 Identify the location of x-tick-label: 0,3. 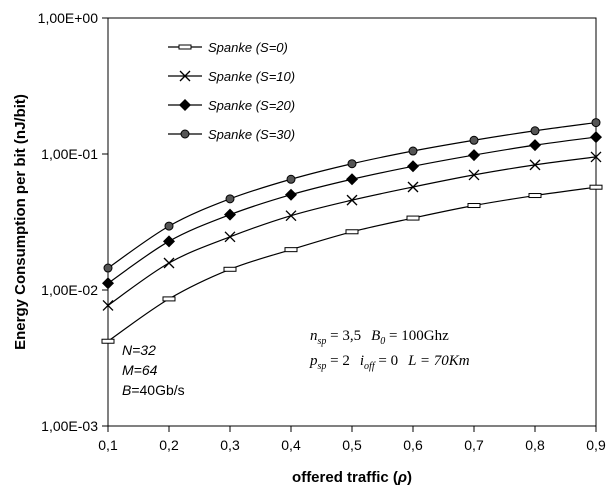
(230, 445).